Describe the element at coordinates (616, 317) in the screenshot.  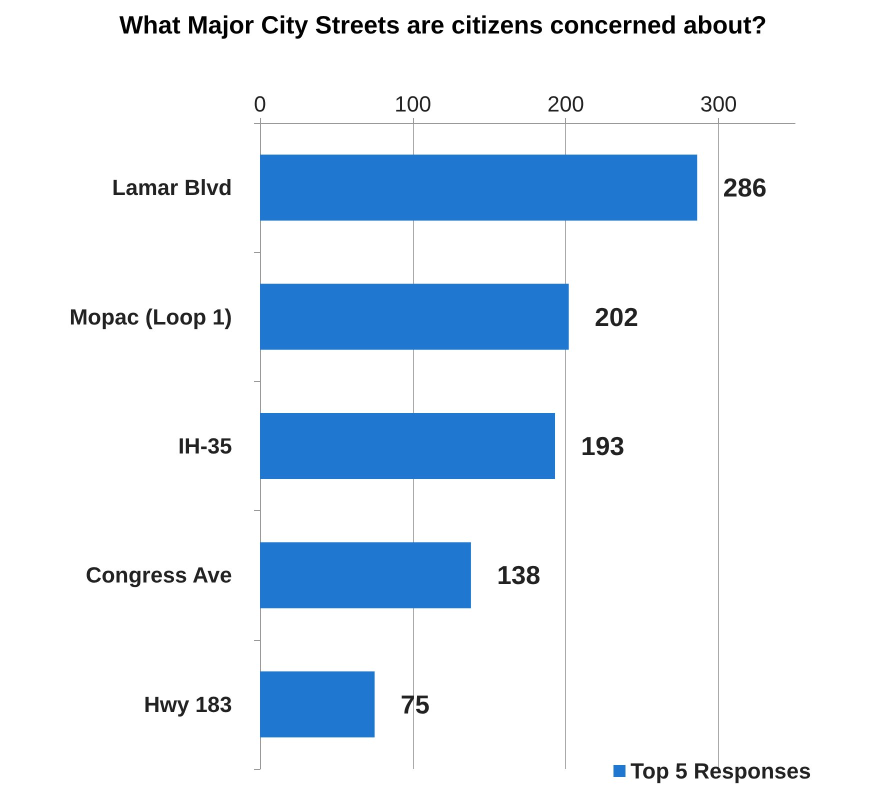
I see `data-label: 202` at that location.